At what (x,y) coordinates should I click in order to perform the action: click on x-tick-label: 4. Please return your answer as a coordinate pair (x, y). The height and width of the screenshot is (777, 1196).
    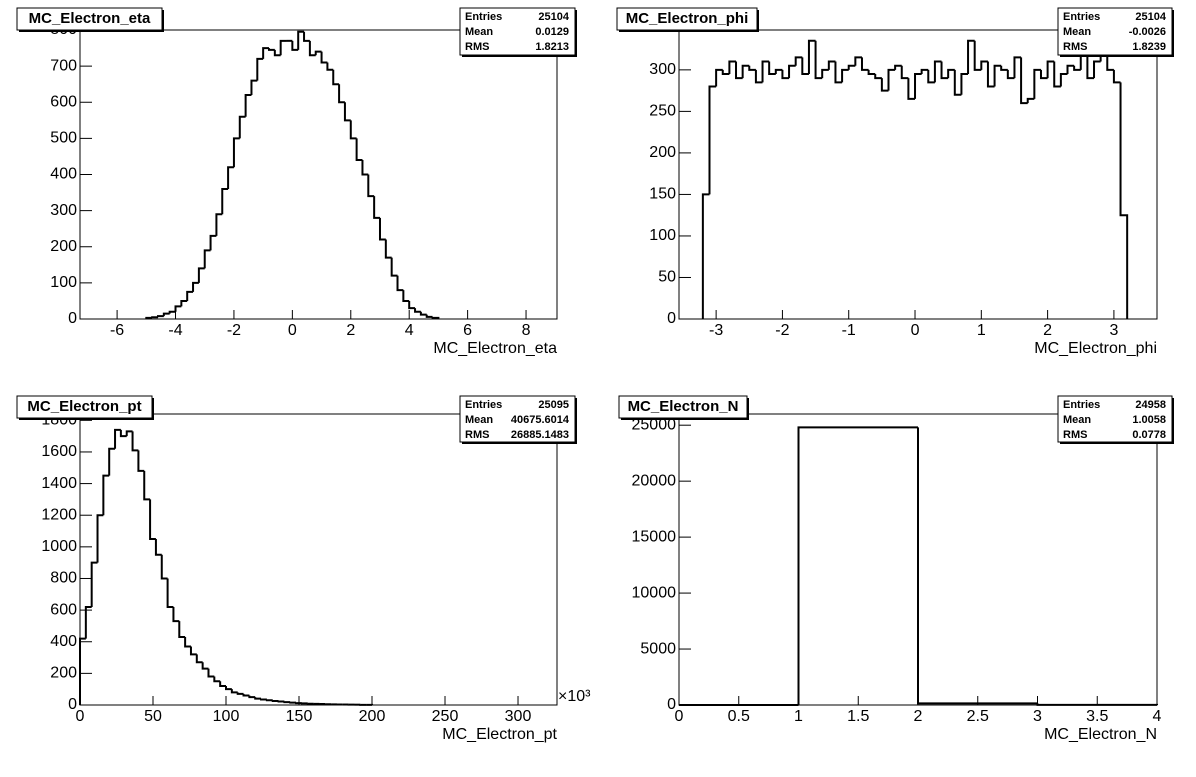
    Looking at the image, I should click on (409, 330).